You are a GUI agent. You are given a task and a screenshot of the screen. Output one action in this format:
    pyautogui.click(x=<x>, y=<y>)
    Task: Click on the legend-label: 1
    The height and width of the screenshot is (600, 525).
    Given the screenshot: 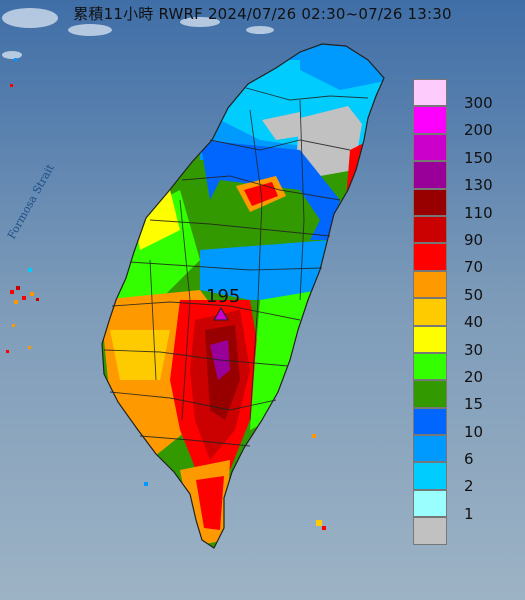 What is the action you would take?
    pyautogui.click(x=469, y=513)
    